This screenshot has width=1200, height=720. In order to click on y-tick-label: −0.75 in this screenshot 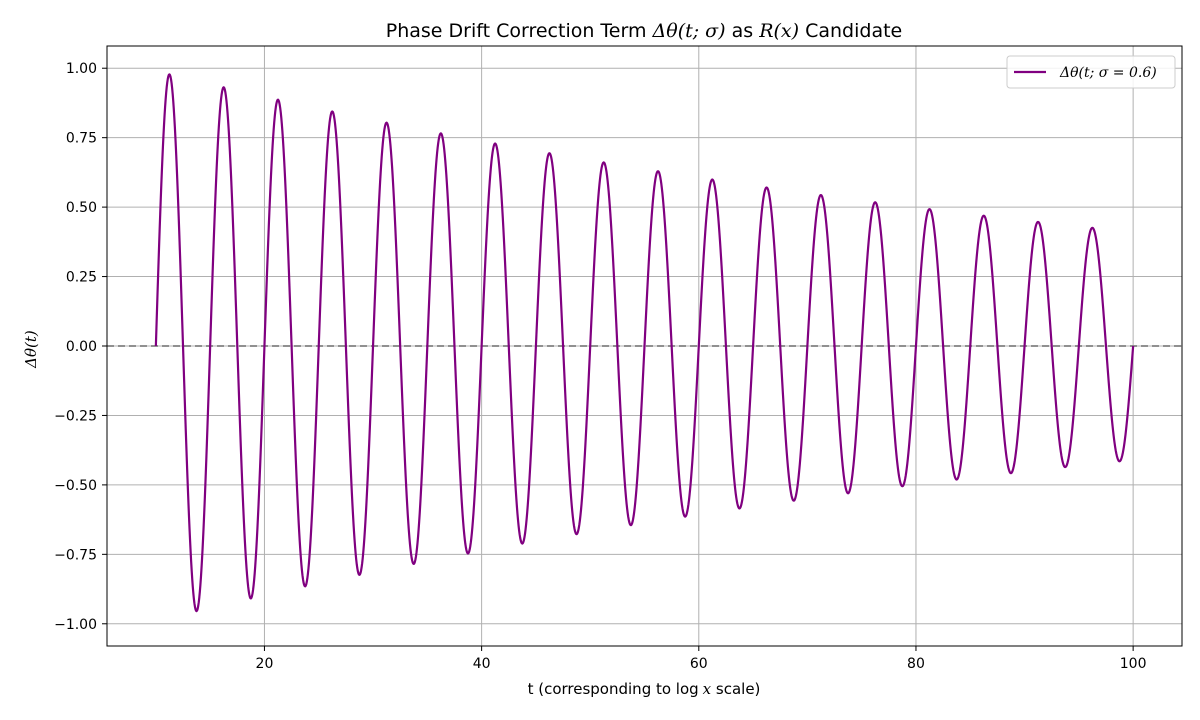, I will do `click(75, 555)`.